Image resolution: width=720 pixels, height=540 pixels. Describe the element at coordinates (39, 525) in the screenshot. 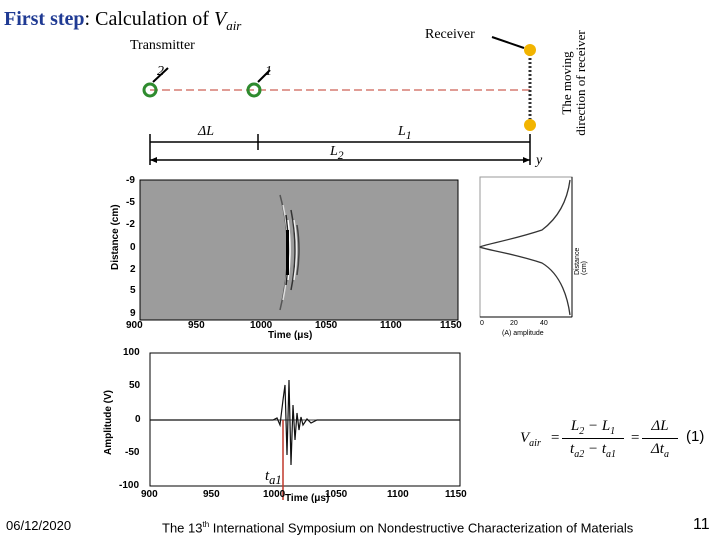

I see `footer-date: 06/12/2020` at that location.